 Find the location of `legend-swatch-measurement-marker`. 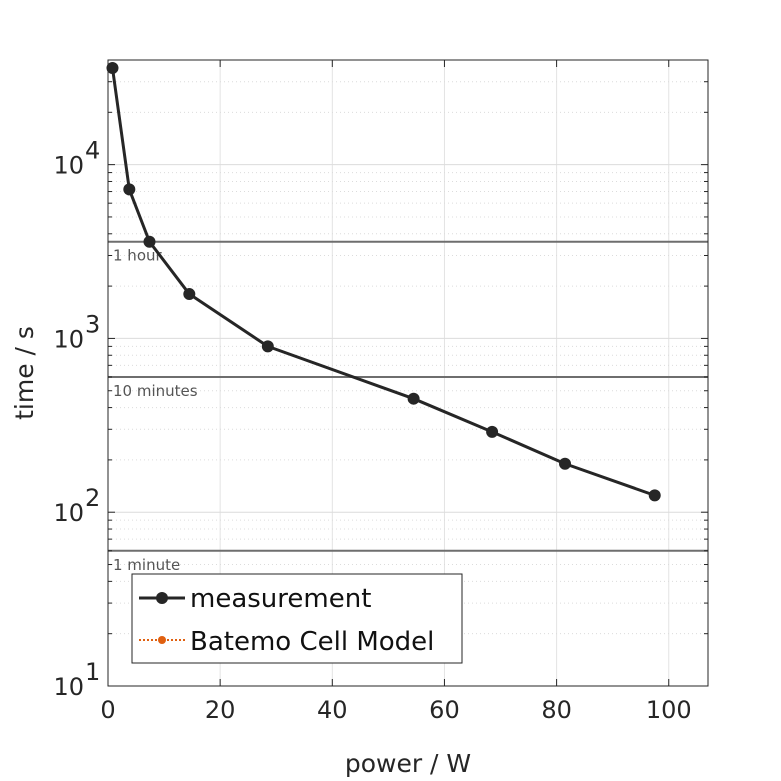

legend-swatch-measurement-marker is located at coordinates (162, 598).